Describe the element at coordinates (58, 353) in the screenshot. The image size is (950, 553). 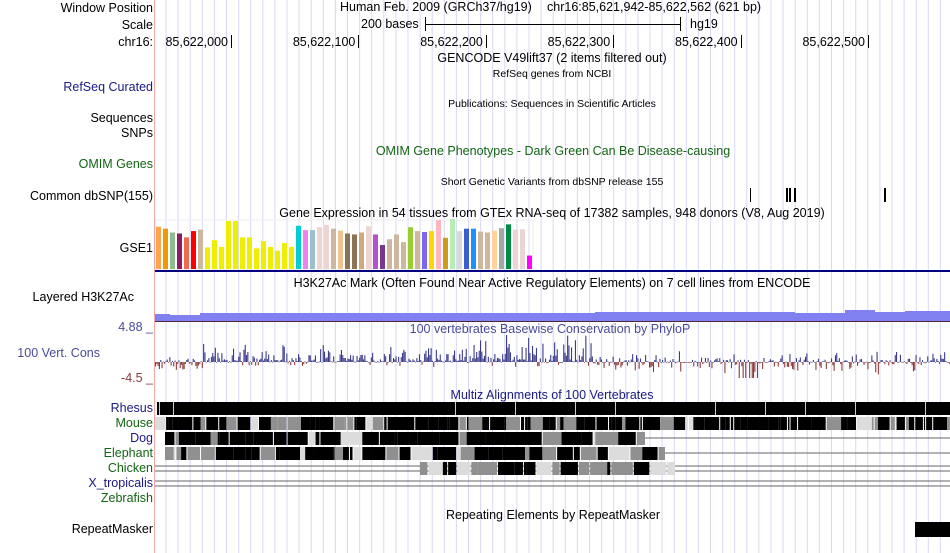
I see `track-label-phylop: 100 Vert. Cons` at that location.